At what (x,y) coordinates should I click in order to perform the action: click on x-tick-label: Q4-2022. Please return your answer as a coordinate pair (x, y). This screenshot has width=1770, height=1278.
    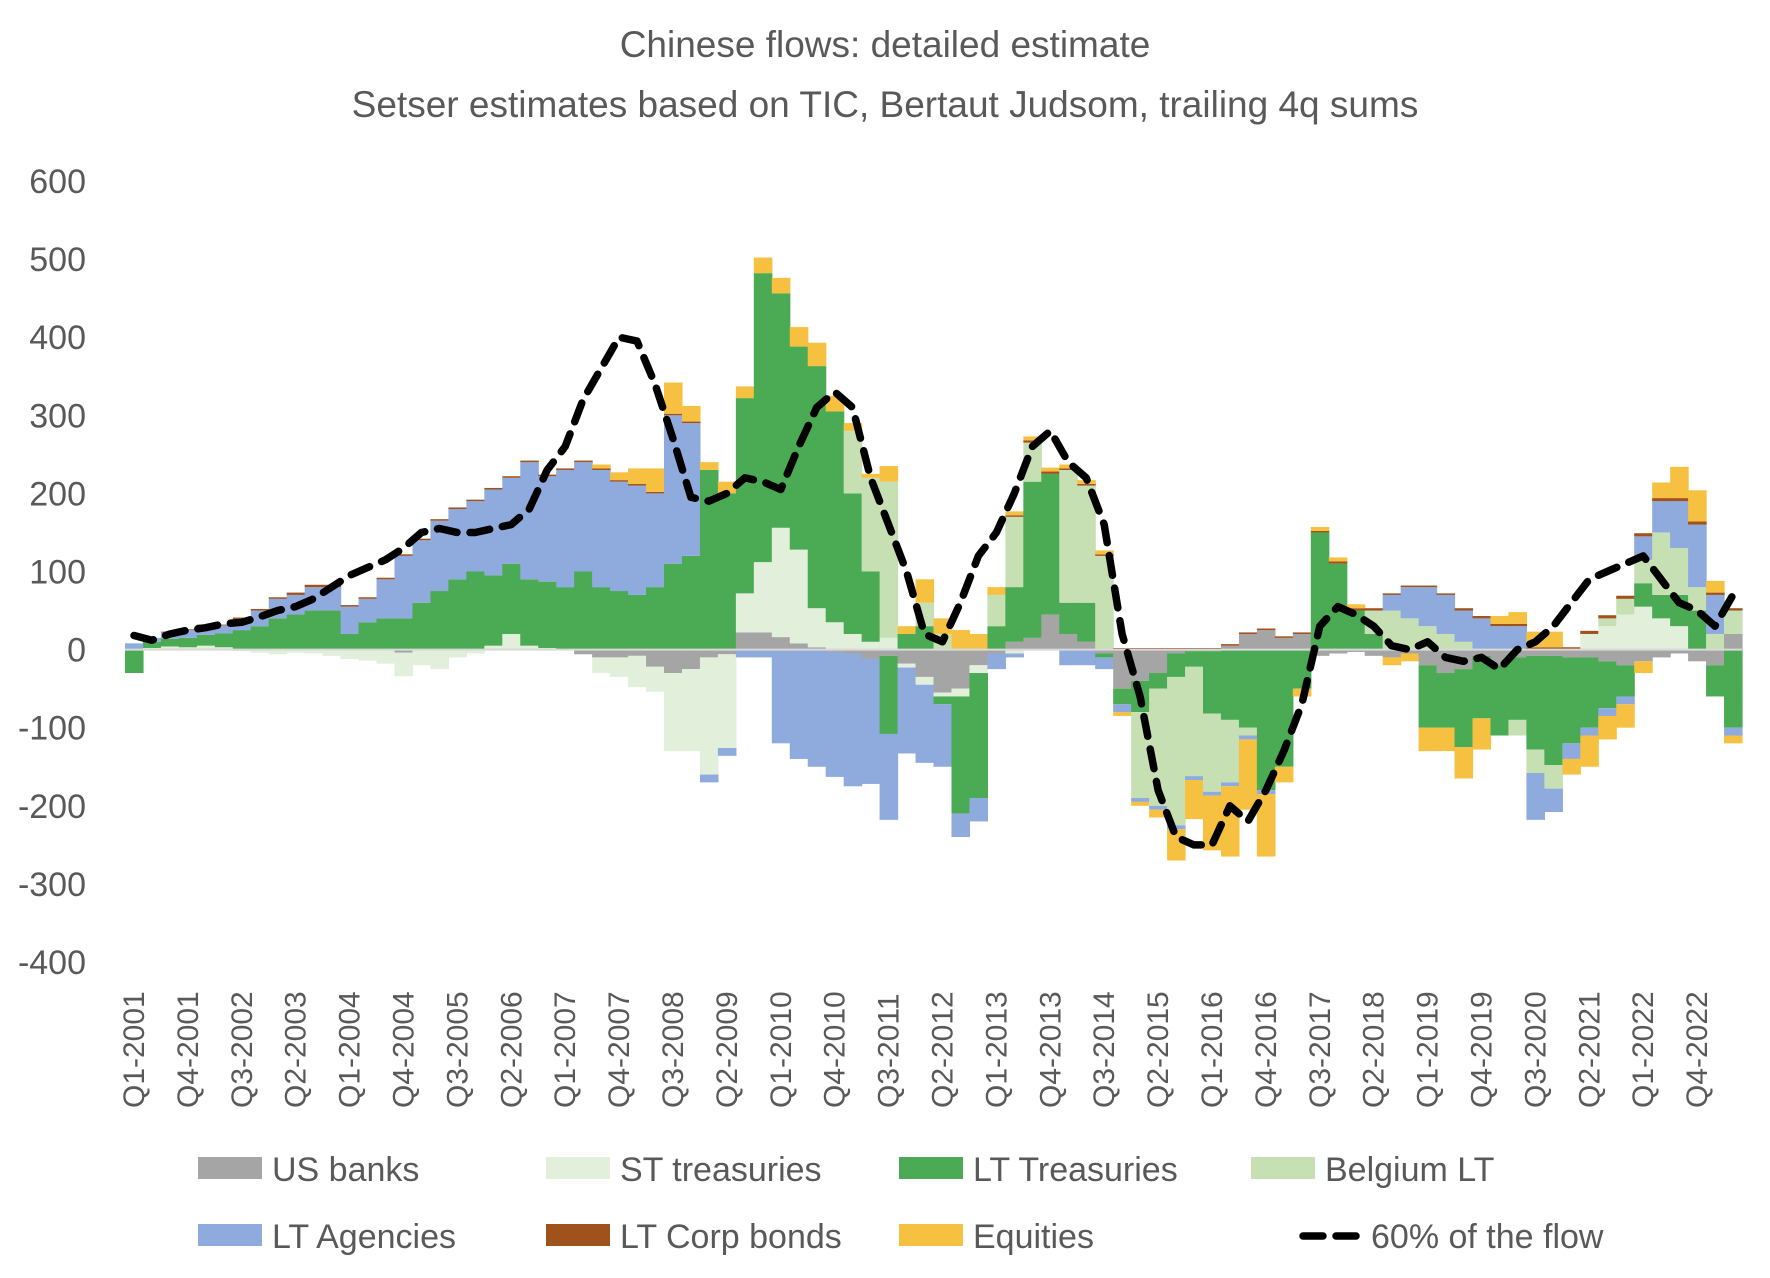
    Looking at the image, I should click on (1697, 1049).